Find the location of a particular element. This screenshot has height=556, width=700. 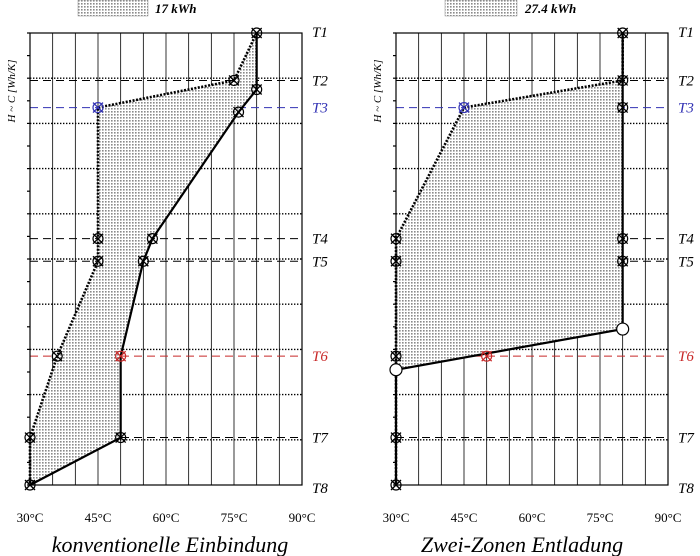

y-axis-label: H ~ C [Wh/K] is located at coordinates (378, 91).